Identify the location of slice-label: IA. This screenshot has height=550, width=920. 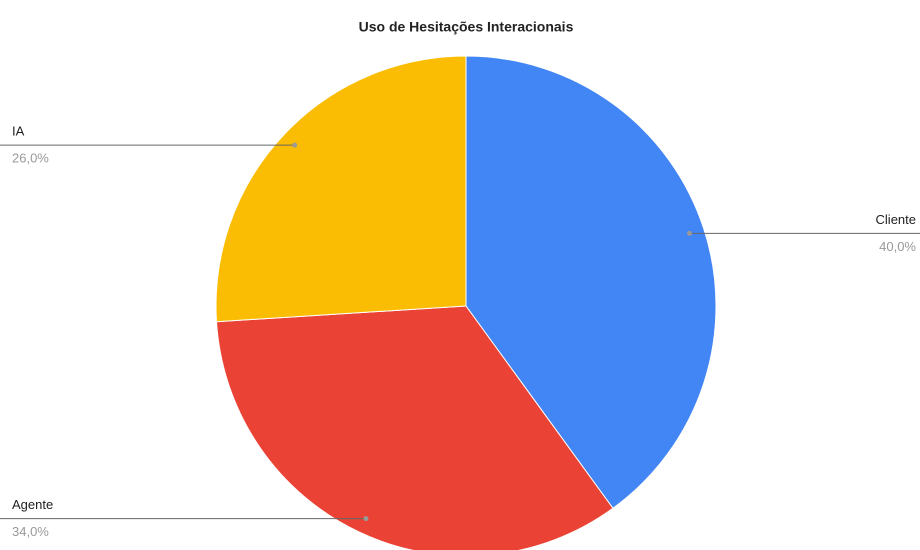
(18, 131).